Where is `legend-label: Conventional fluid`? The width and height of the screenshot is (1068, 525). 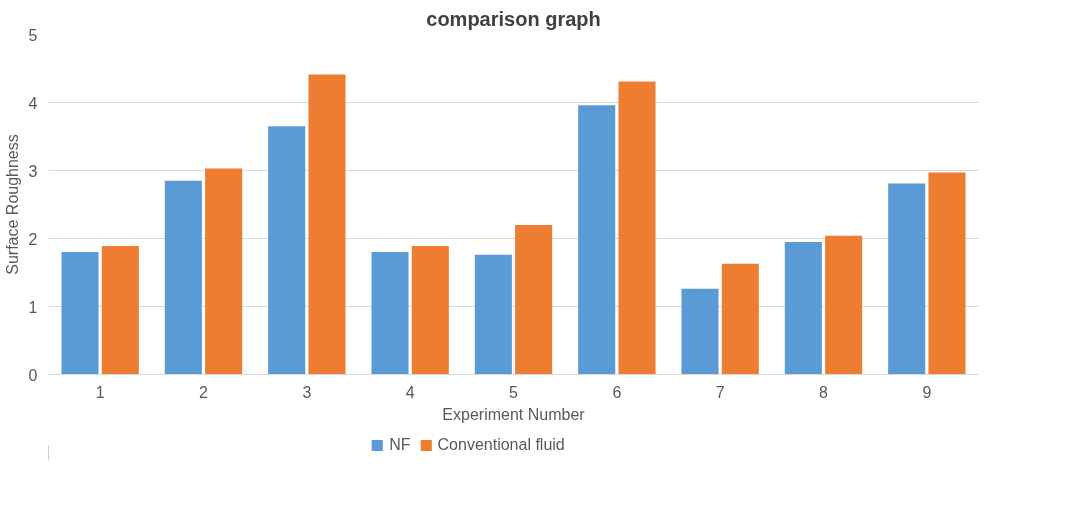 legend-label: Conventional fluid is located at coordinates (501, 445).